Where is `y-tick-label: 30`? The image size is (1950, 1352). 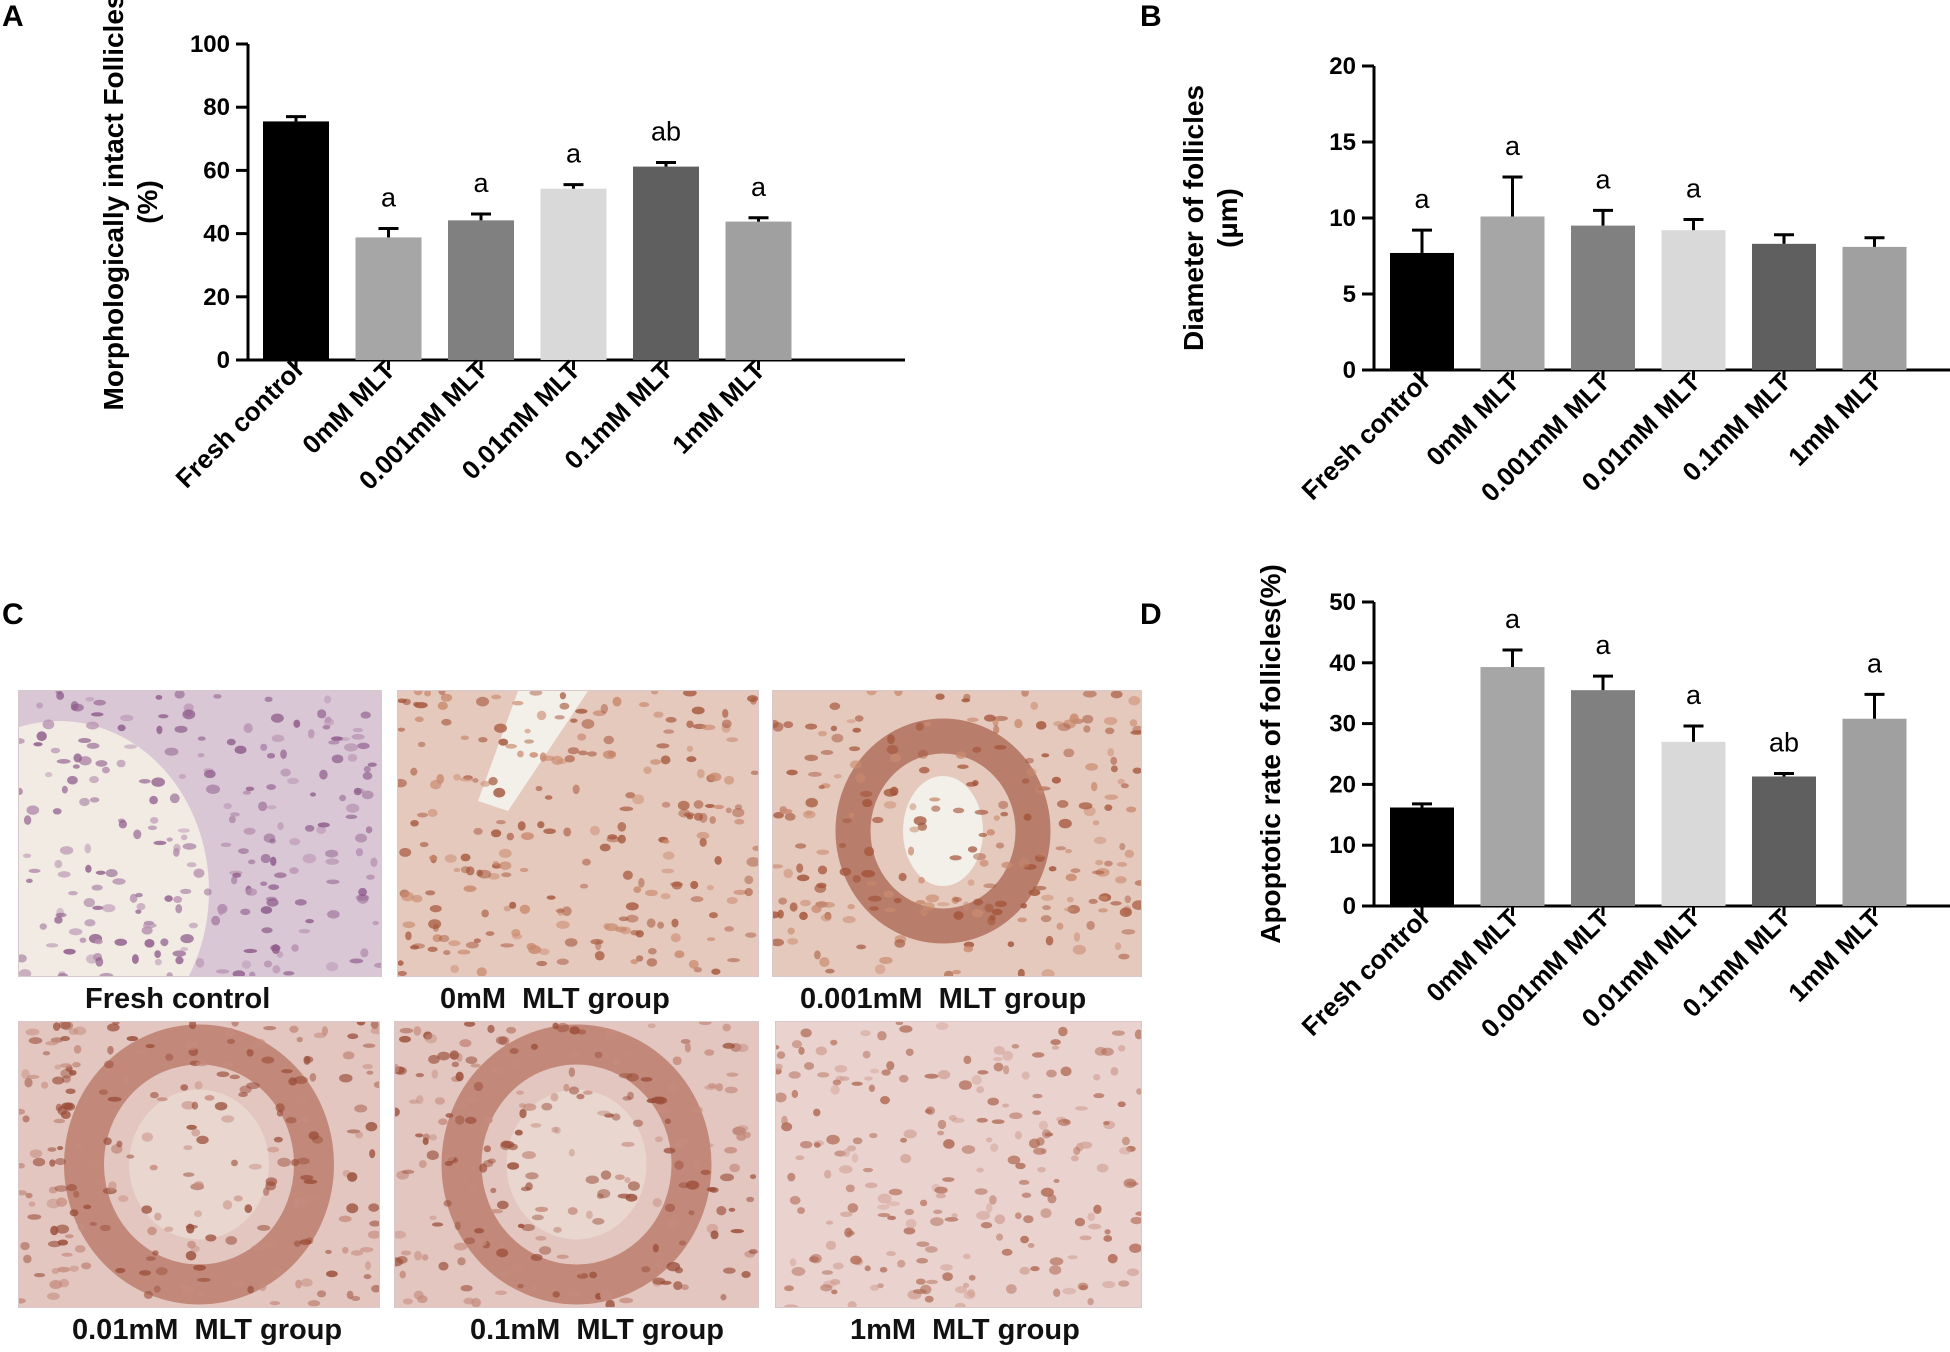 y-tick-label: 30 is located at coordinates (1342, 724).